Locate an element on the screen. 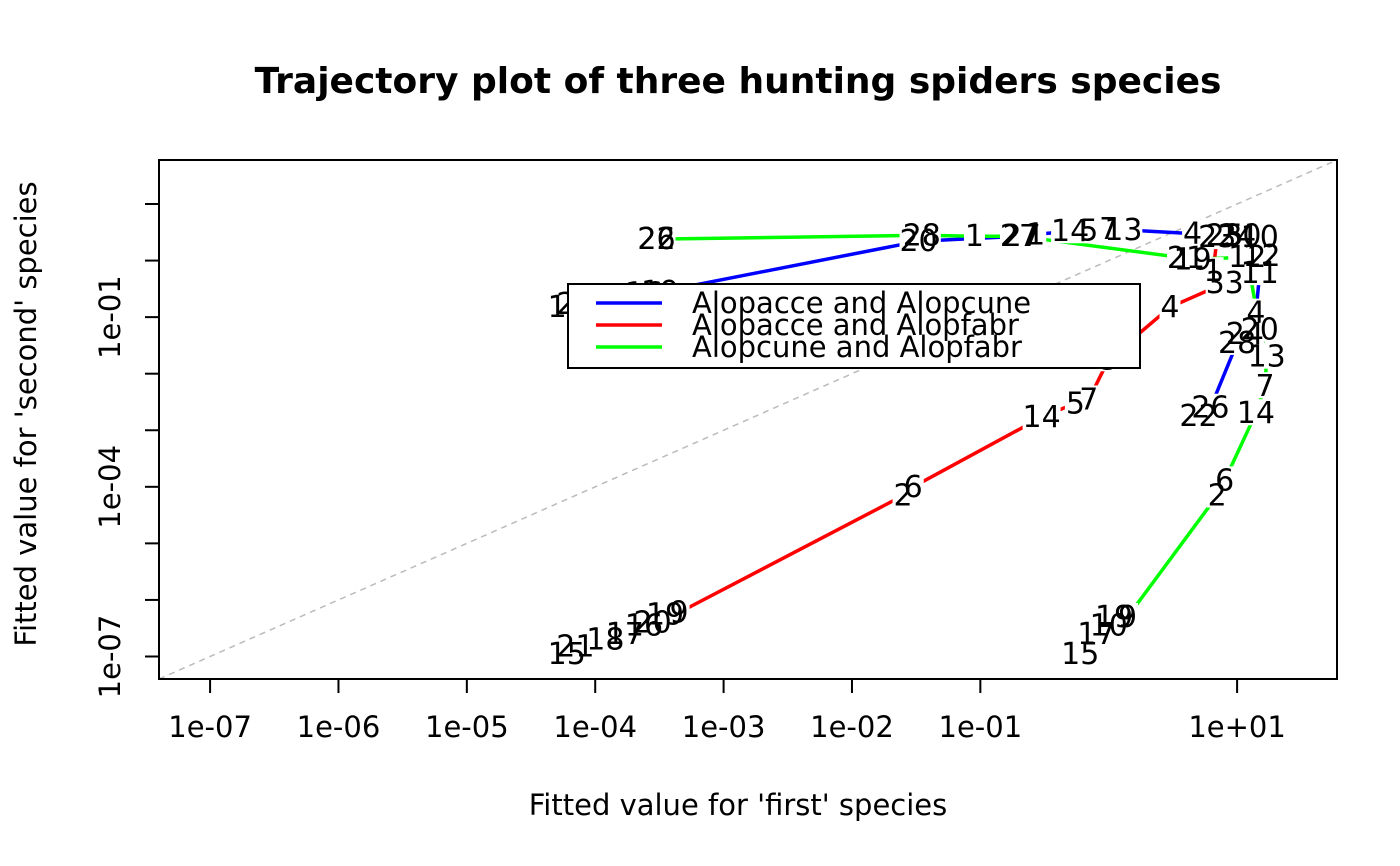 The width and height of the screenshot is (1400, 866). x-tick-label: 1e-04 is located at coordinates (595, 727).